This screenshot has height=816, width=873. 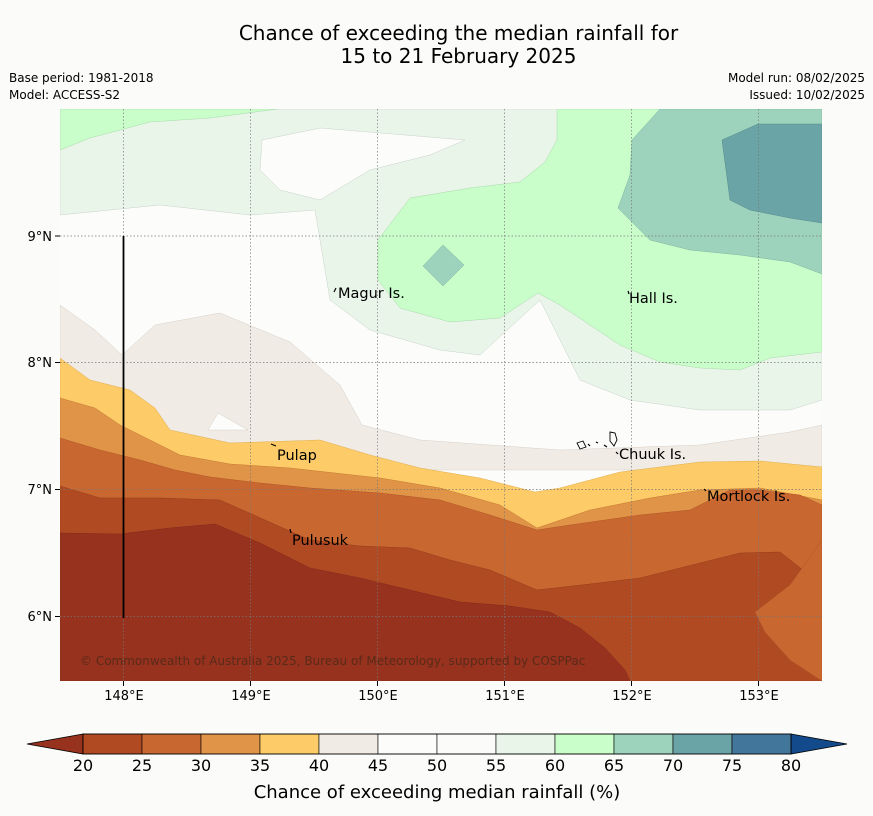 I want to click on contour-60-65-nw, so click(x=169, y=130).